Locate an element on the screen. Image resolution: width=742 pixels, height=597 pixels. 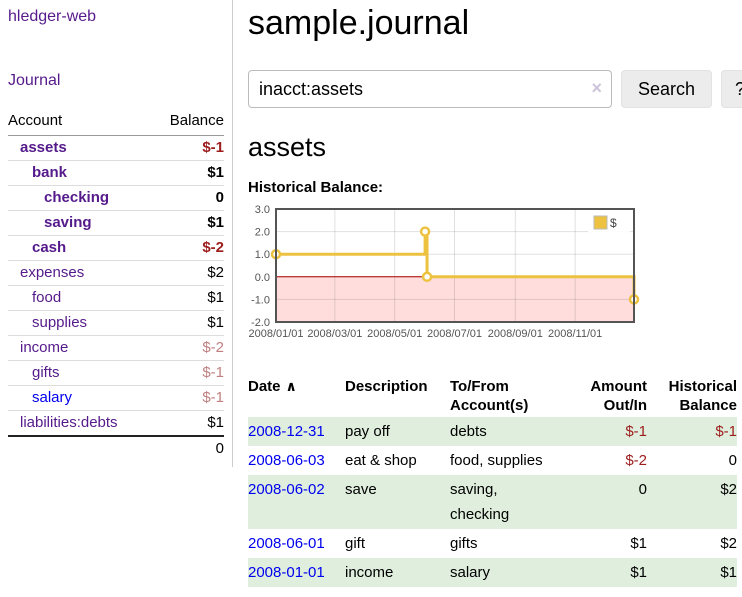
account-name-cell: saving is located at coordinates (80, 223).